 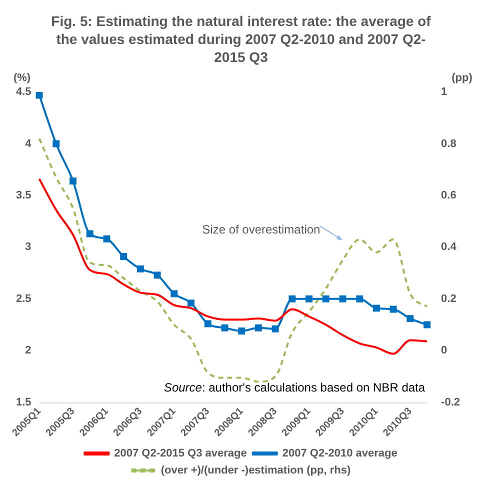 What do you see at coordinates (24, 195) in the screenshot?
I see `y-tick-label: 3.5` at bounding box center [24, 195].